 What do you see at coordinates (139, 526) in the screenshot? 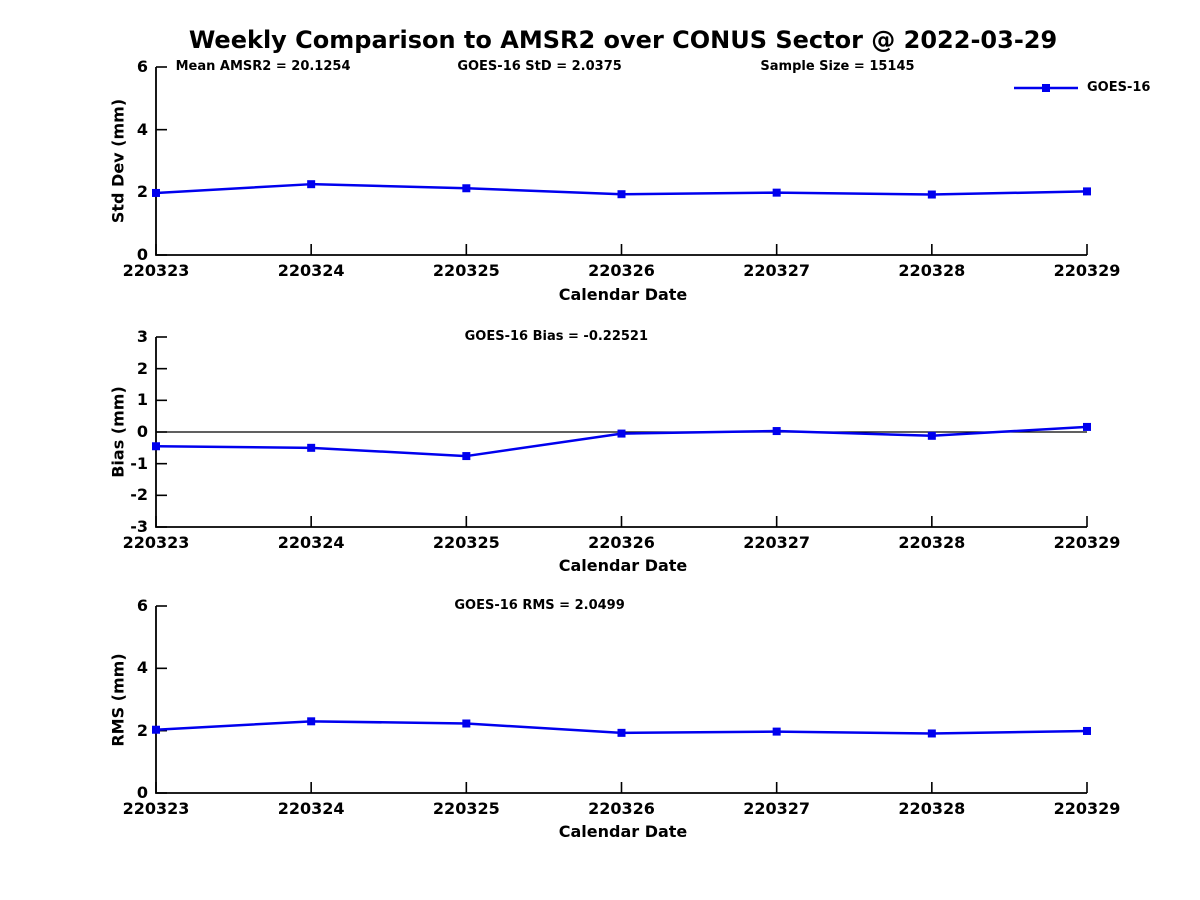
I see `y-tick-label: -3` at bounding box center [139, 526].